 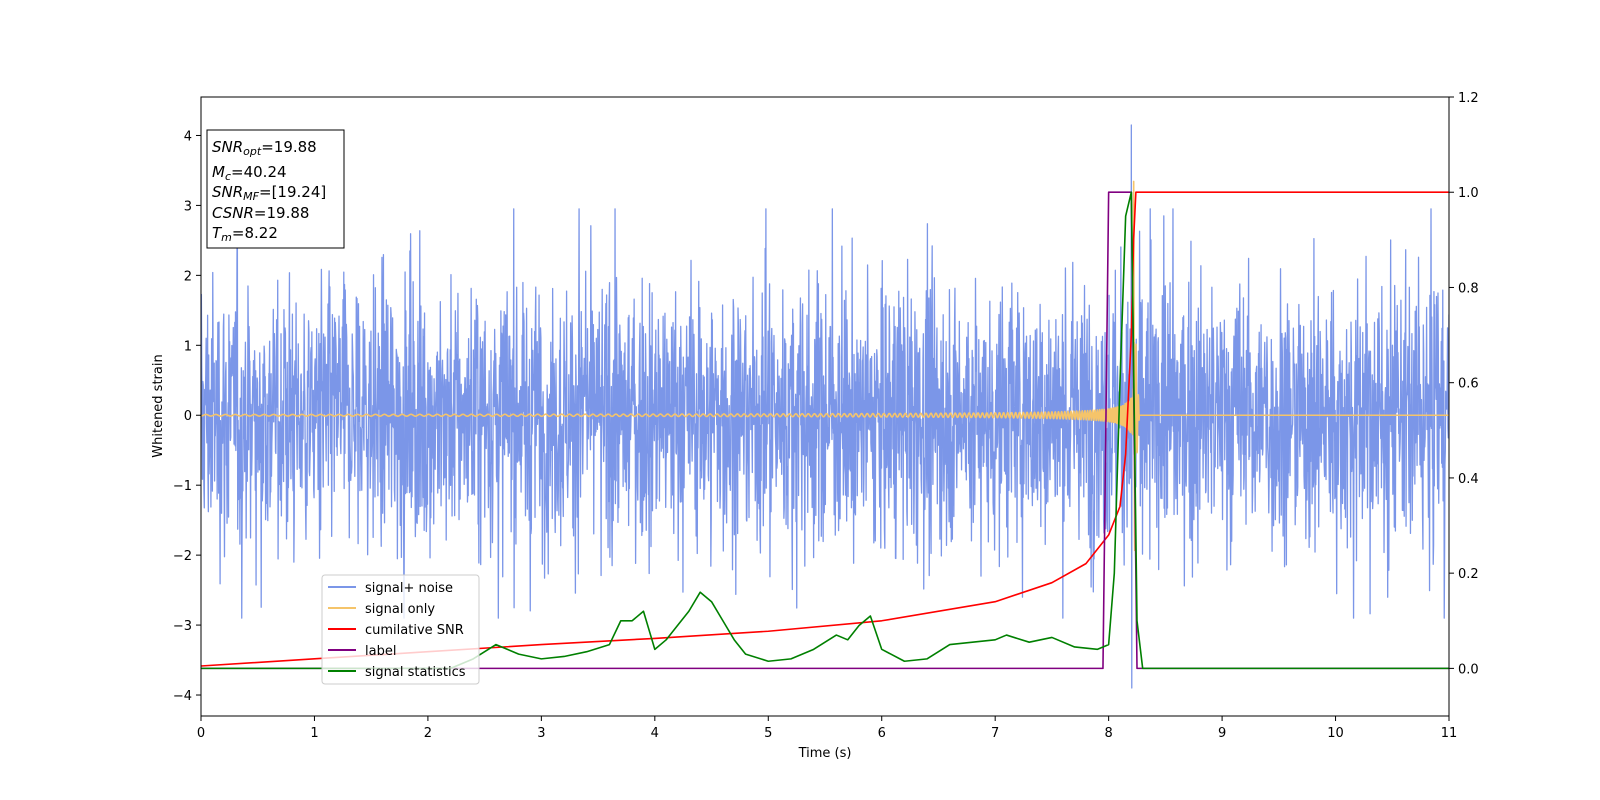 I want to click on x-tick-label: 6, so click(x=882, y=733).